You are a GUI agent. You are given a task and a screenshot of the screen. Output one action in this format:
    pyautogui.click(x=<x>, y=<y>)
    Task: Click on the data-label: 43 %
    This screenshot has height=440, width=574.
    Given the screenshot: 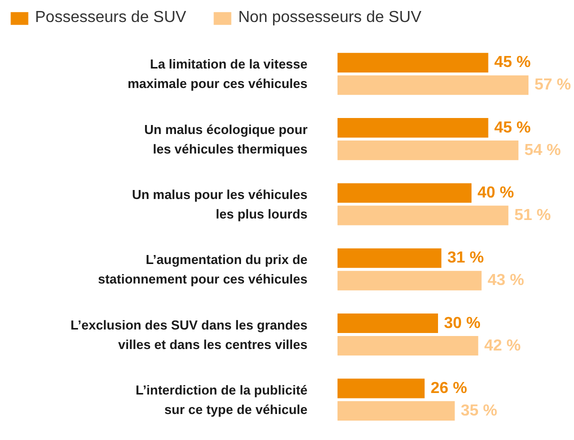 What is the action you would take?
    pyautogui.click(x=506, y=281)
    